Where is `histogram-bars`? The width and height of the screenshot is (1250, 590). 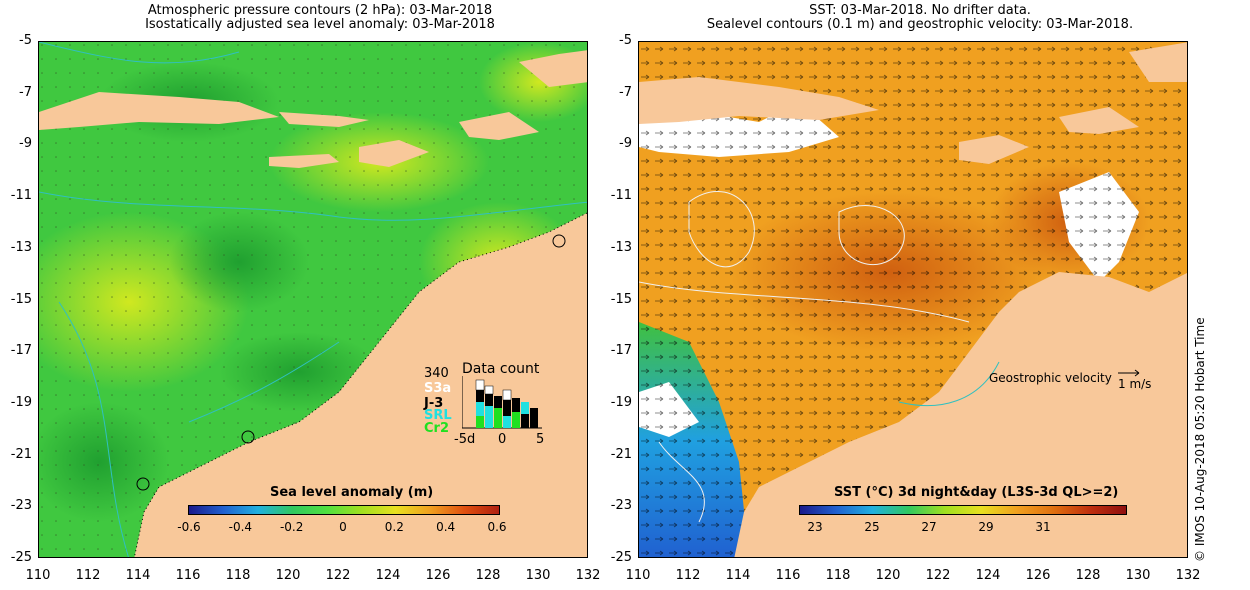 histogram-bars is located at coordinates (506, 403).